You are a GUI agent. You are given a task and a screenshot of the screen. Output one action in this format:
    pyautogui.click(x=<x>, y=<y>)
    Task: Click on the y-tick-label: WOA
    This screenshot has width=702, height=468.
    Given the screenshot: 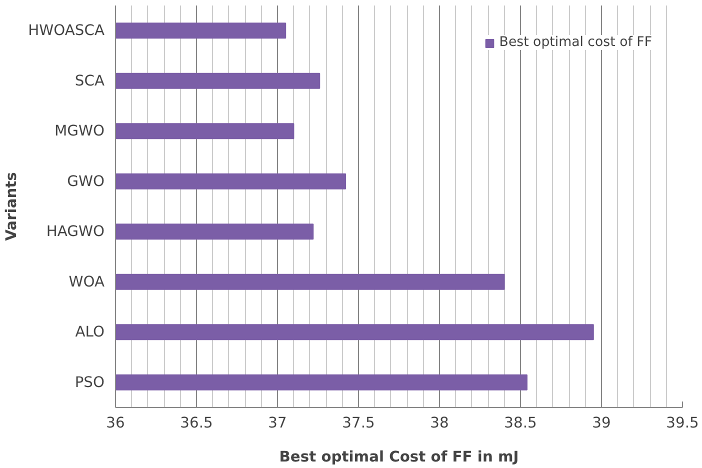 What is the action you would take?
    pyautogui.click(x=86, y=281)
    